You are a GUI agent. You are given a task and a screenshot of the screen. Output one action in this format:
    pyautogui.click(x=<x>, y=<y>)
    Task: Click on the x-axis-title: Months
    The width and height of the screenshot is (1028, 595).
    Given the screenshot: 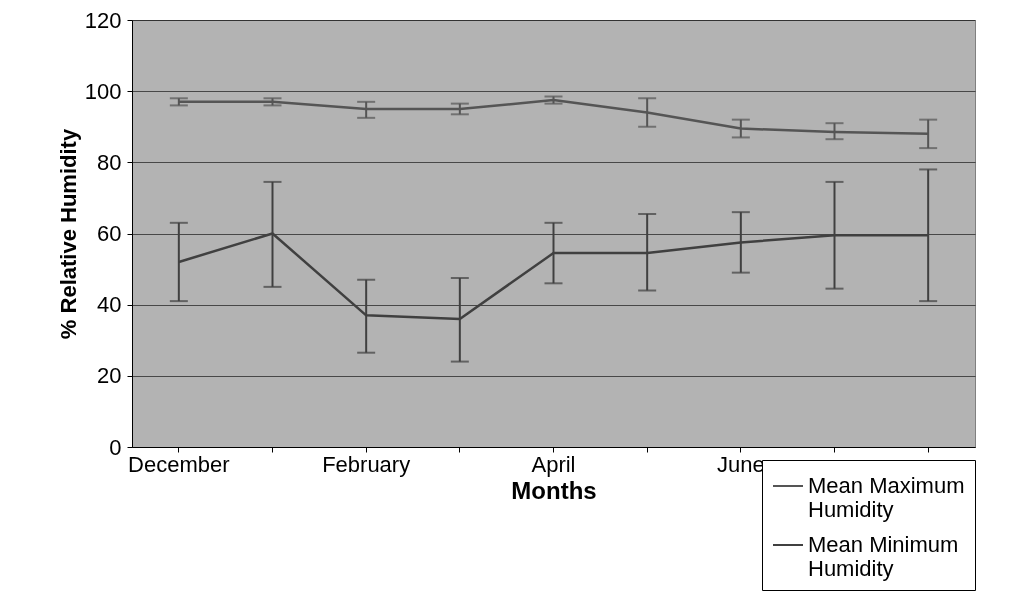 What is the action you would take?
    pyautogui.click(x=554, y=490)
    